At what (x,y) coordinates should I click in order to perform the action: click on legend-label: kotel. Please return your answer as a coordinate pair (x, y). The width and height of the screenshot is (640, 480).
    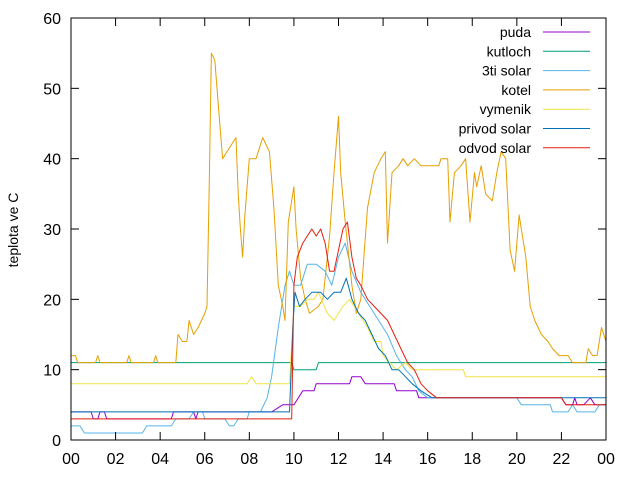
    Looking at the image, I should click on (516, 90).